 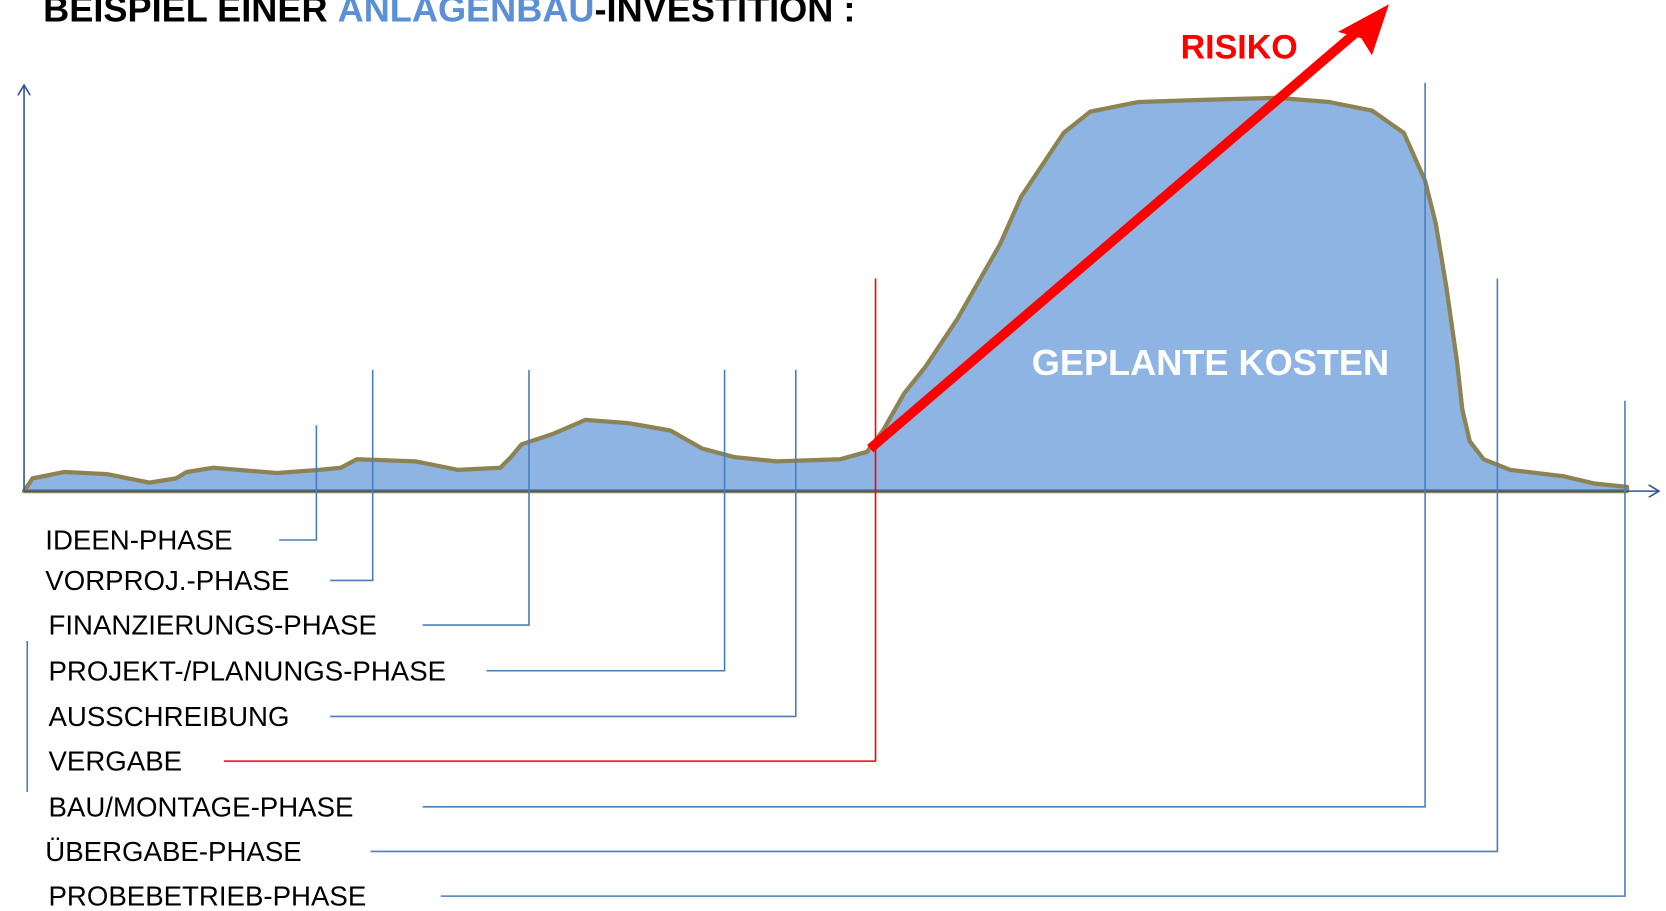 What do you see at coordinates (168, 716) in the screenshot?
I see `phase-label: AUSSCHREIBUNG` at bounding box center [168, 716].